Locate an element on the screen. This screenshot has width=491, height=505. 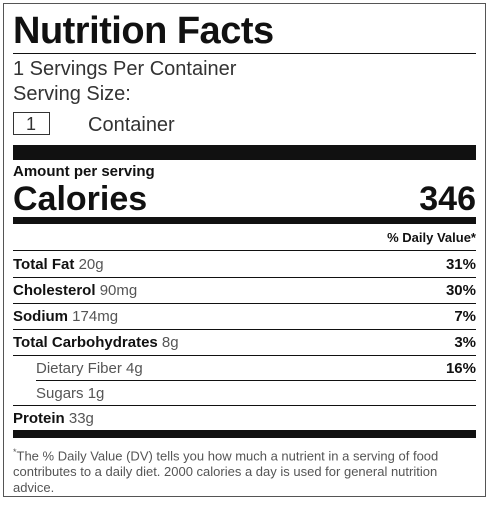
daily-value: 7% is located at coordinates (465, 316).